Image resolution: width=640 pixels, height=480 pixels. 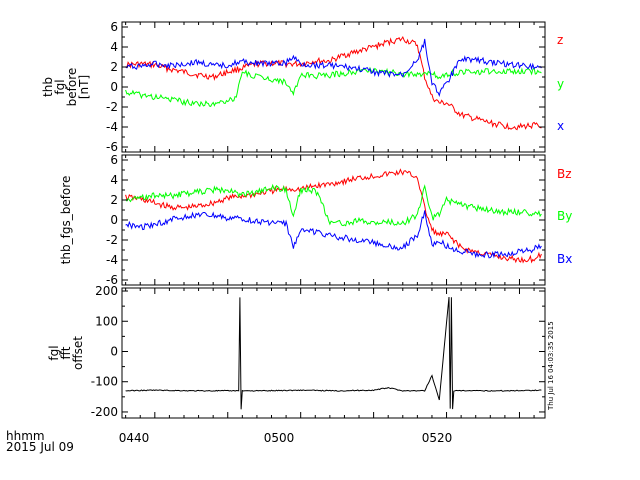 I want to click on x-tick-label-0520: 0520, so click(x=437, y=438).